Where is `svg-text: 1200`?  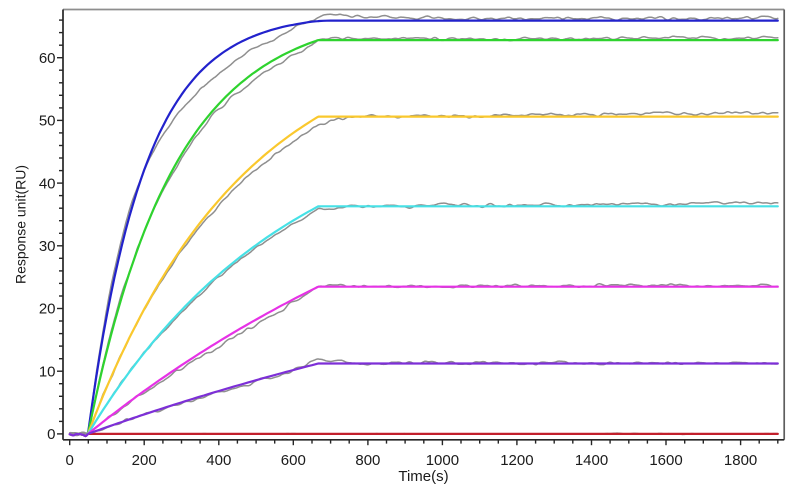 svg-text: 1200 is located at coordinates (516, 460).